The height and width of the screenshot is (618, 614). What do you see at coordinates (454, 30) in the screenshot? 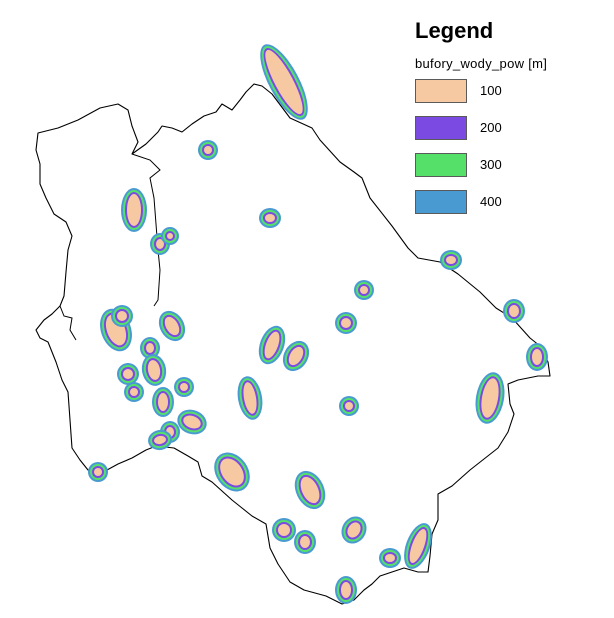
I see `legend-title: Legend` at bounding box center [454, 30].